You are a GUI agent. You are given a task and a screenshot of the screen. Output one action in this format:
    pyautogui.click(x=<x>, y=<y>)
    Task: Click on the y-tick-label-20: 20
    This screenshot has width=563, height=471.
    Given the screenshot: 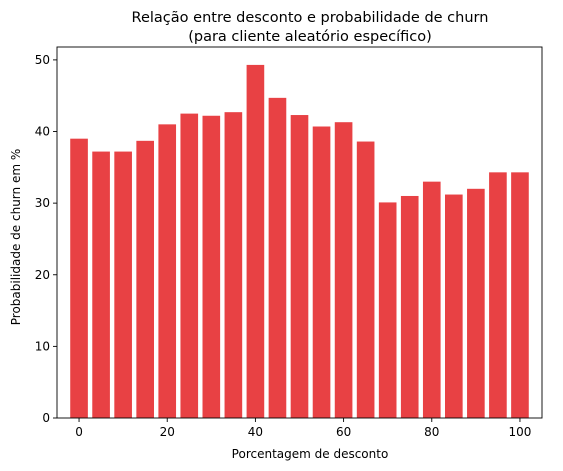 What is the action you would take?
    pyautogui.click(x=42, y=275)
    